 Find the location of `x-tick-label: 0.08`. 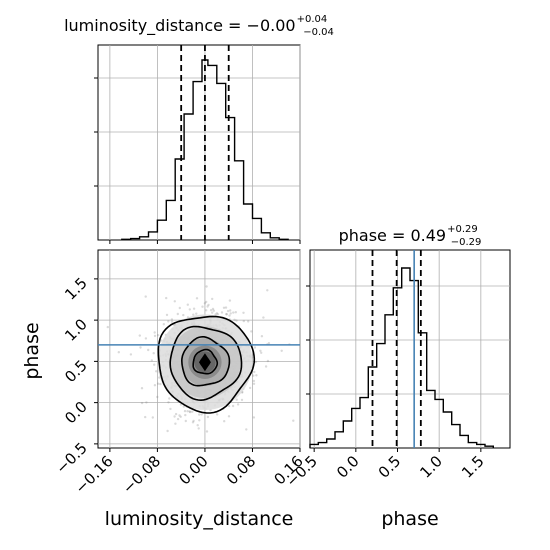

x-tick-label: 0.08 is located at coordinates (241, 470).